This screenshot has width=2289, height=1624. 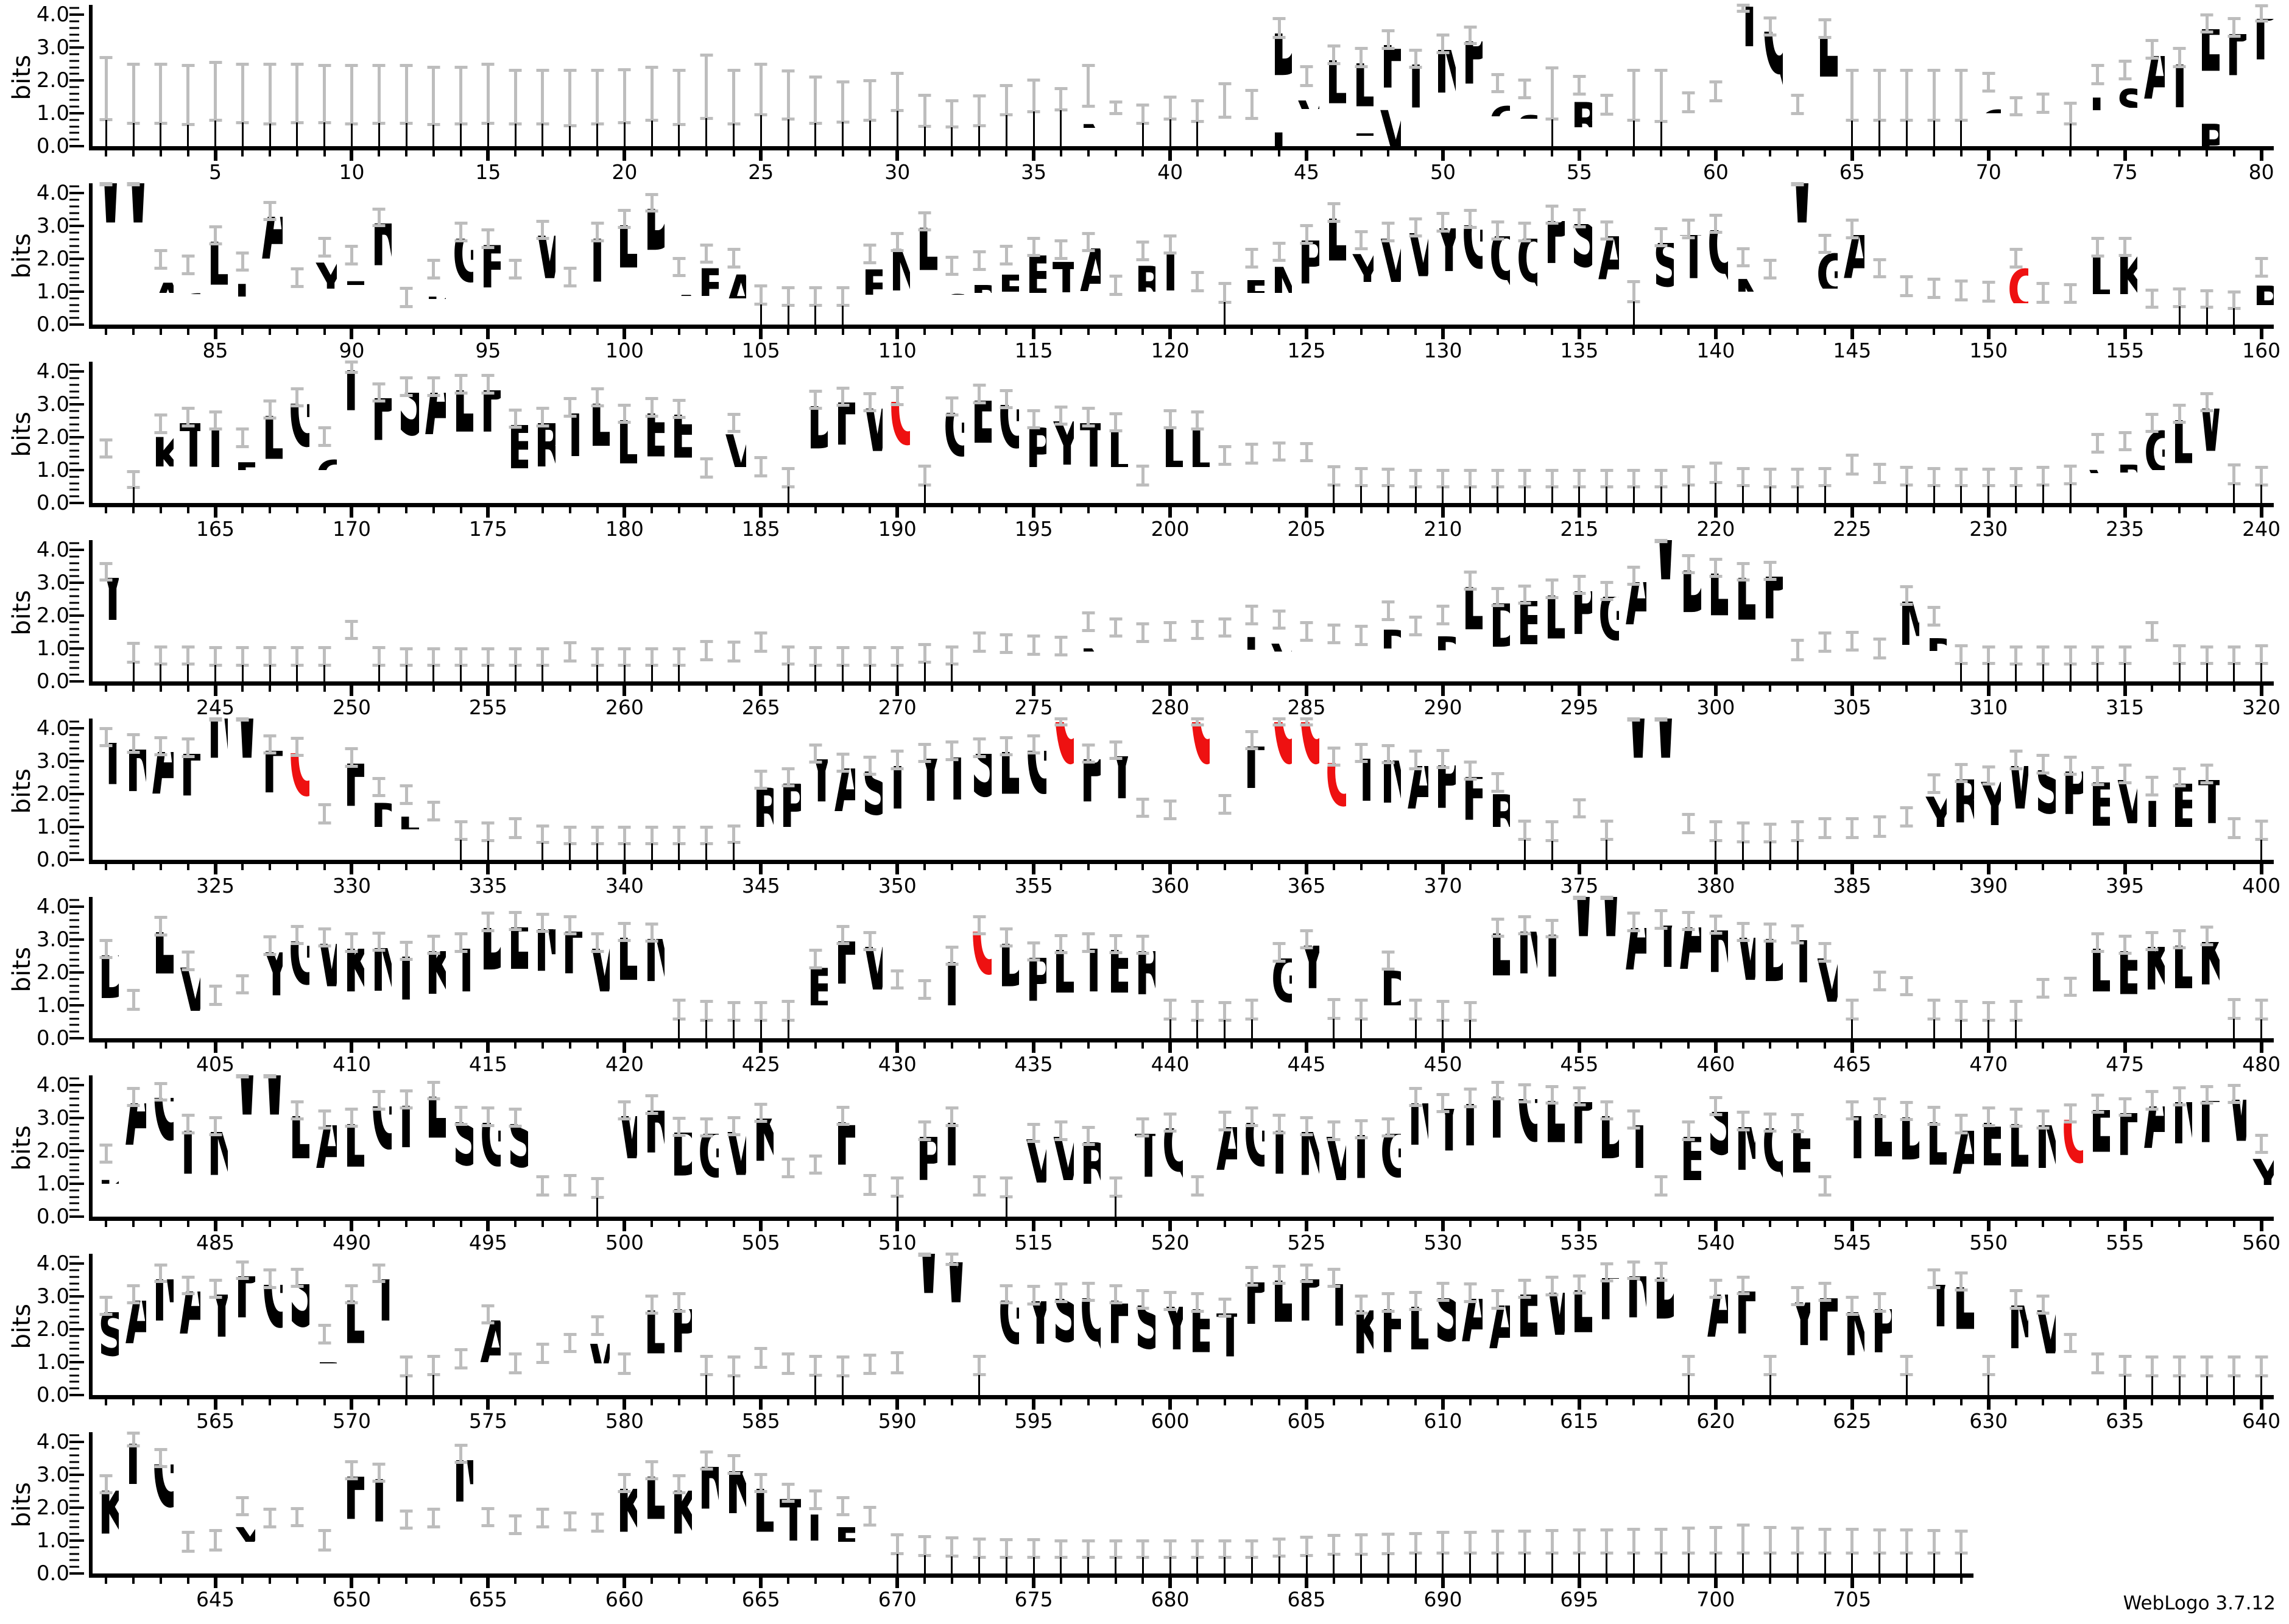 What do you see at coordinates (1936, 808) in the screenshot?
I see `residue-letter: Y` at bounding box center [1936, 808].